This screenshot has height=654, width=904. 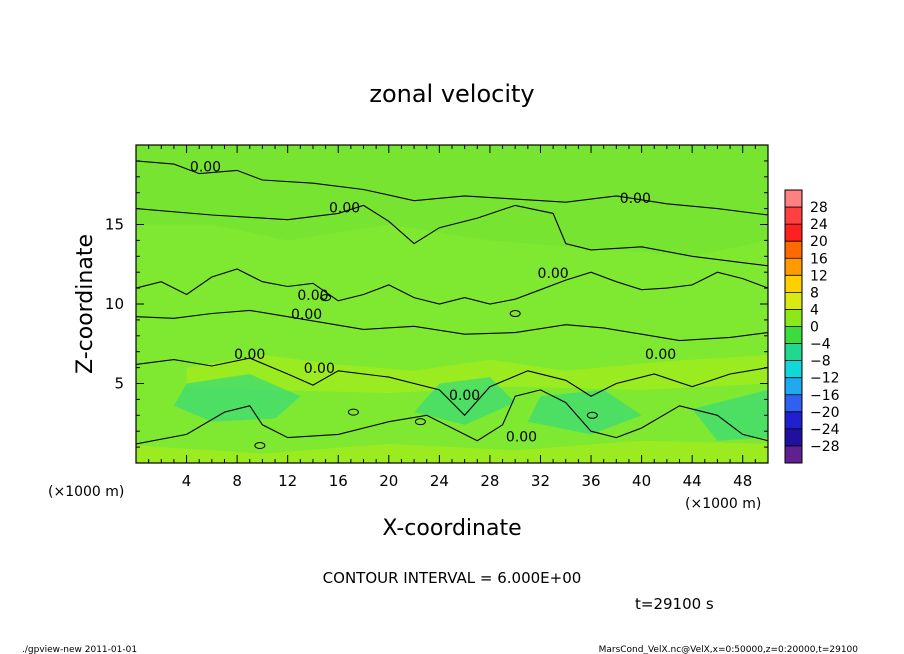 I want to click on contour-interval: CONTOUR INTERVAL = 6.000E+00, so click(x=452, y=578).